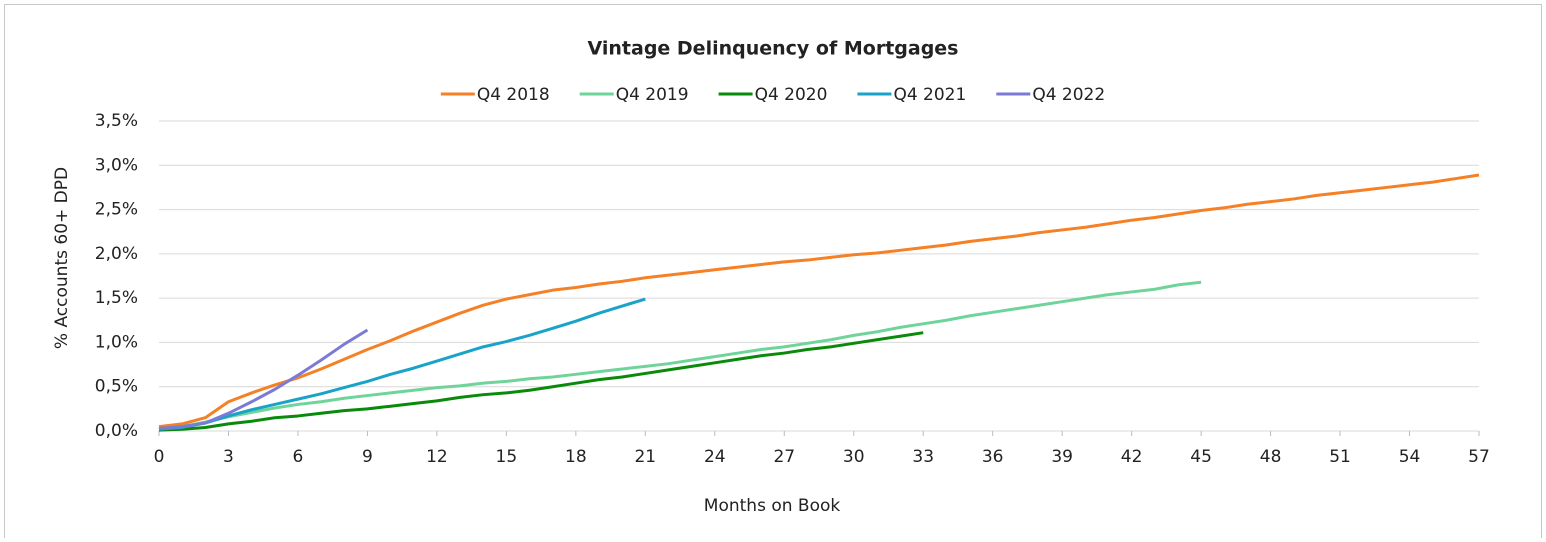  I want to click on x-tick-label: 21, so click(645, 457).